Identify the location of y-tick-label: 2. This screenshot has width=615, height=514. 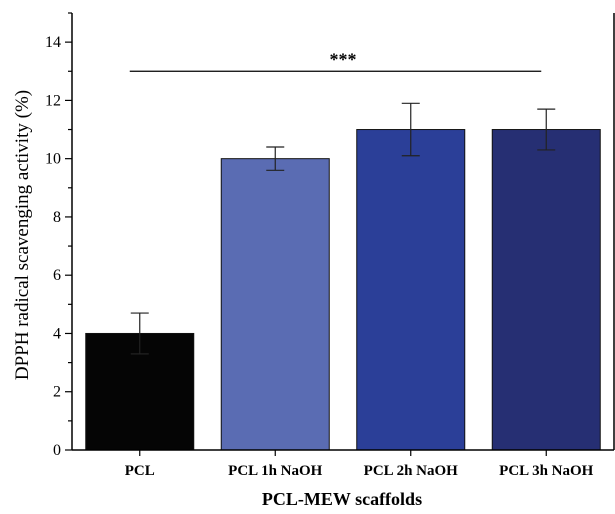
(57, 392).